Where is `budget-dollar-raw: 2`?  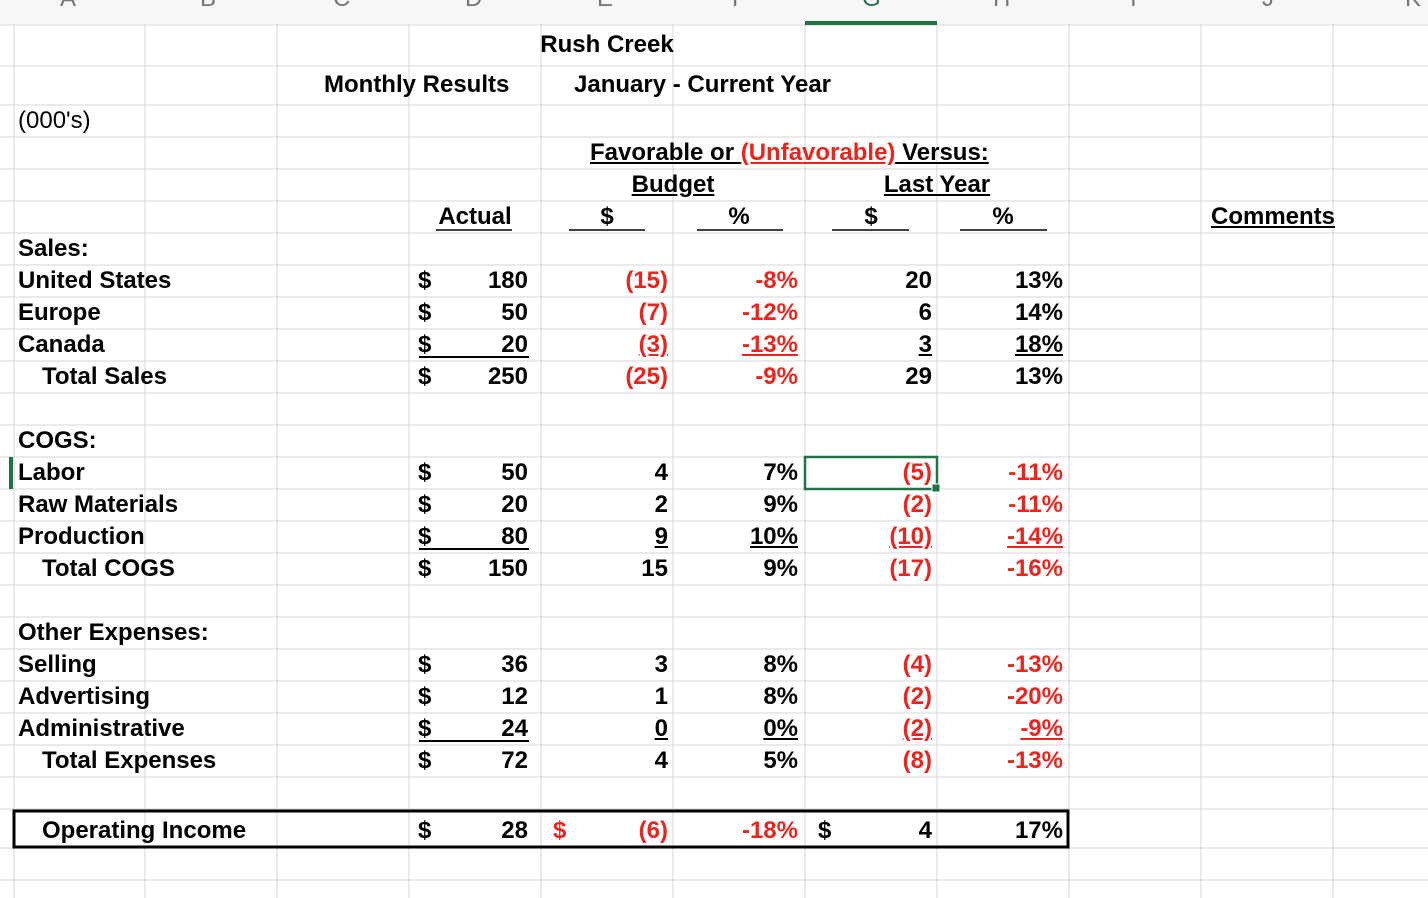 budget-dollar-raw: 2 is located at coordinates (661, 504).